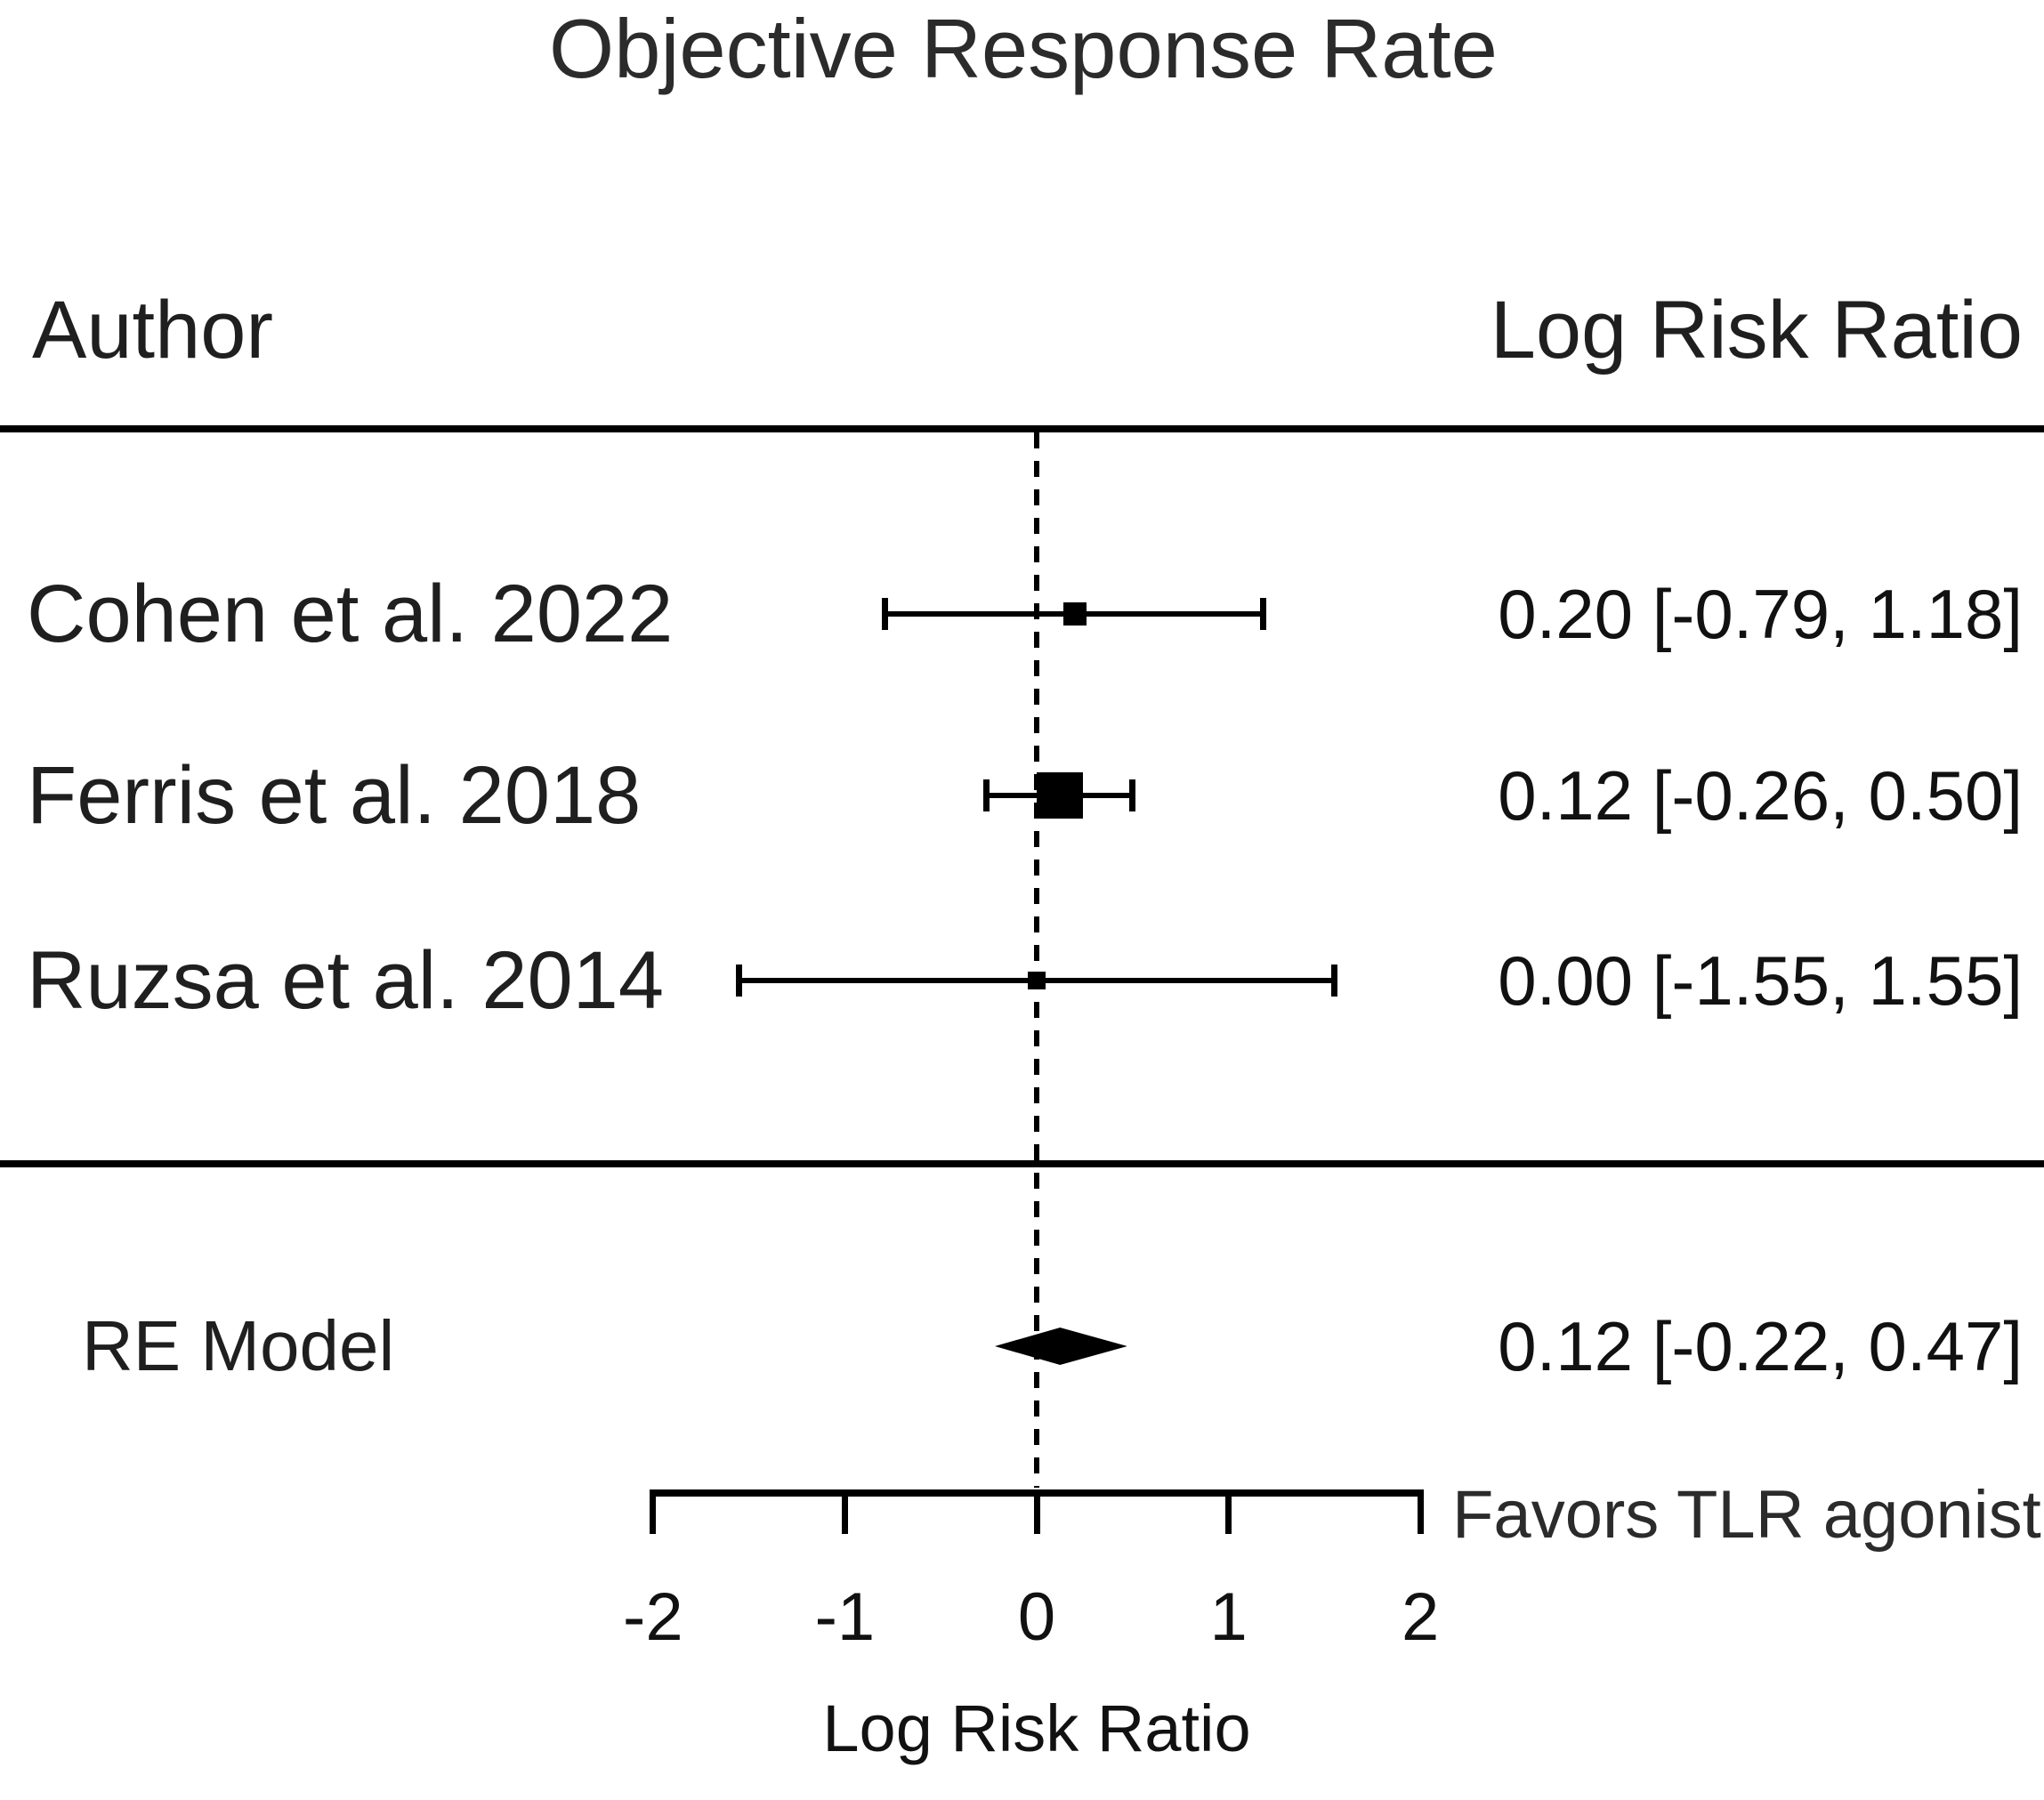 The width and height of the screenshot is (2044, 1800). I want to click on x-tick-label: -2, so click(653, 1617).